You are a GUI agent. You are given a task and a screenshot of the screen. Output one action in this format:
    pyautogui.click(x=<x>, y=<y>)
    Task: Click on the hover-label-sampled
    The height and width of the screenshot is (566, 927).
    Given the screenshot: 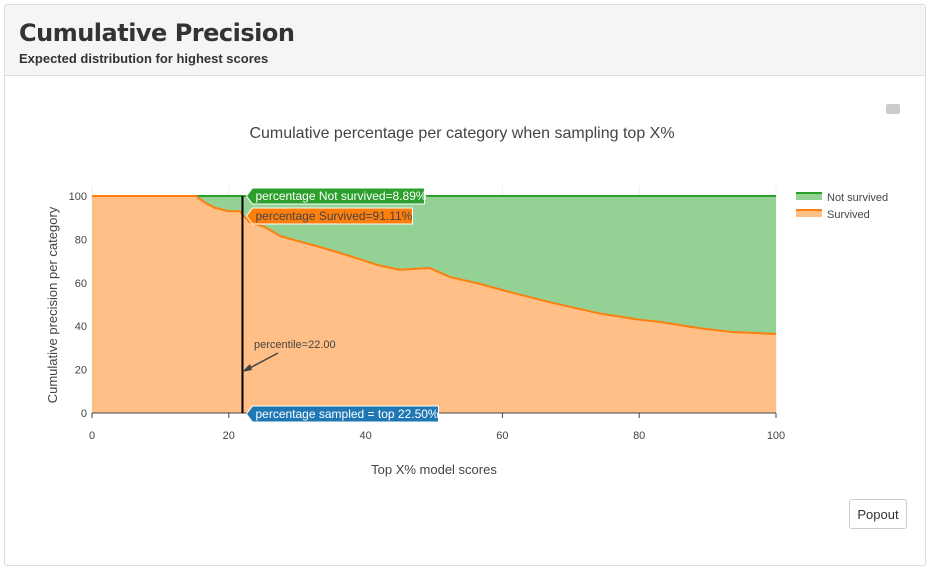 What is the action you would take?
    pyautogui.click(x=342, y=414)
    